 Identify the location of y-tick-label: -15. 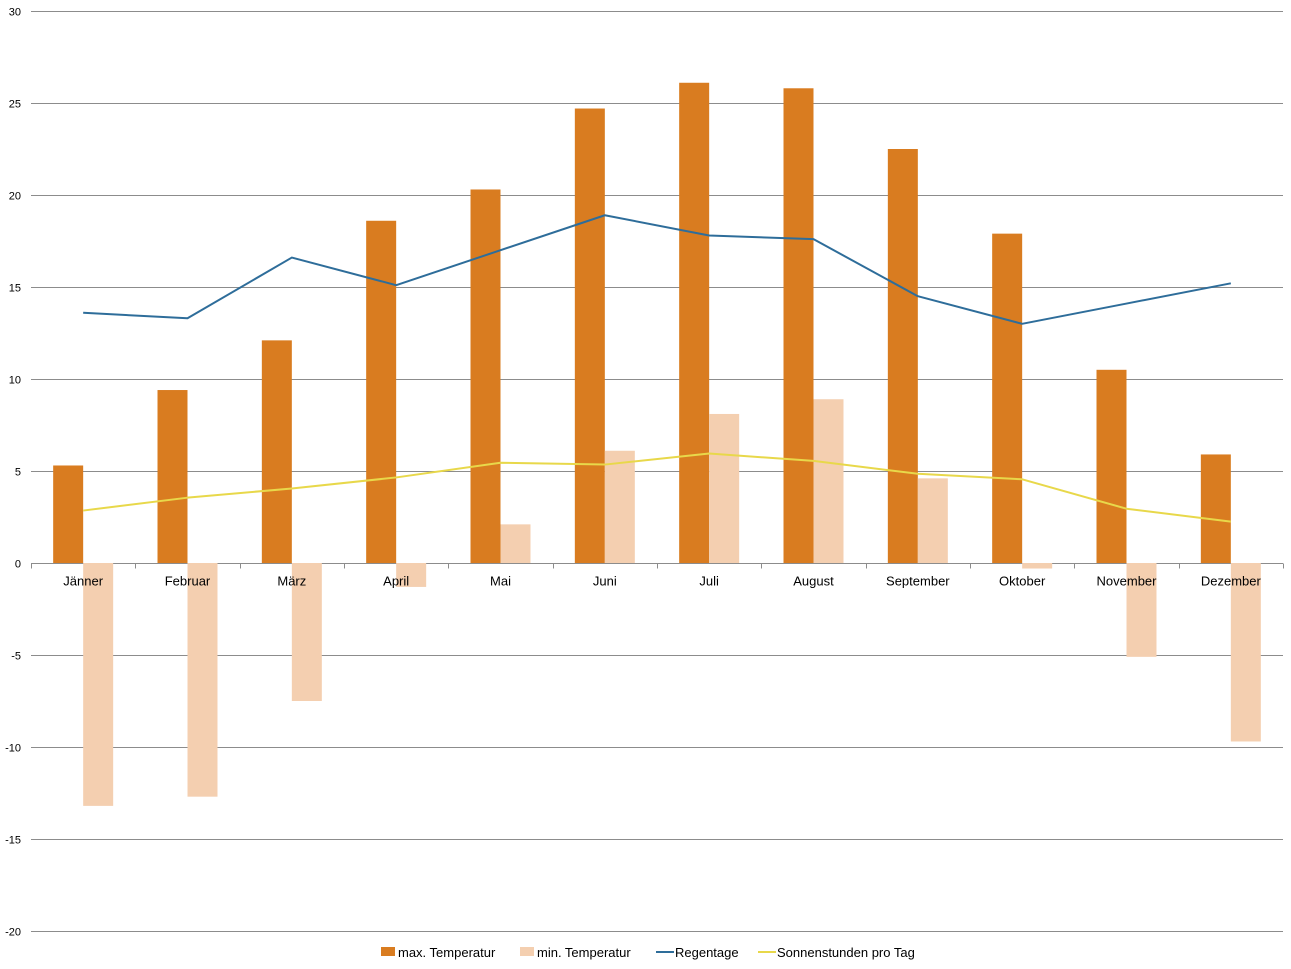
(13, 841).